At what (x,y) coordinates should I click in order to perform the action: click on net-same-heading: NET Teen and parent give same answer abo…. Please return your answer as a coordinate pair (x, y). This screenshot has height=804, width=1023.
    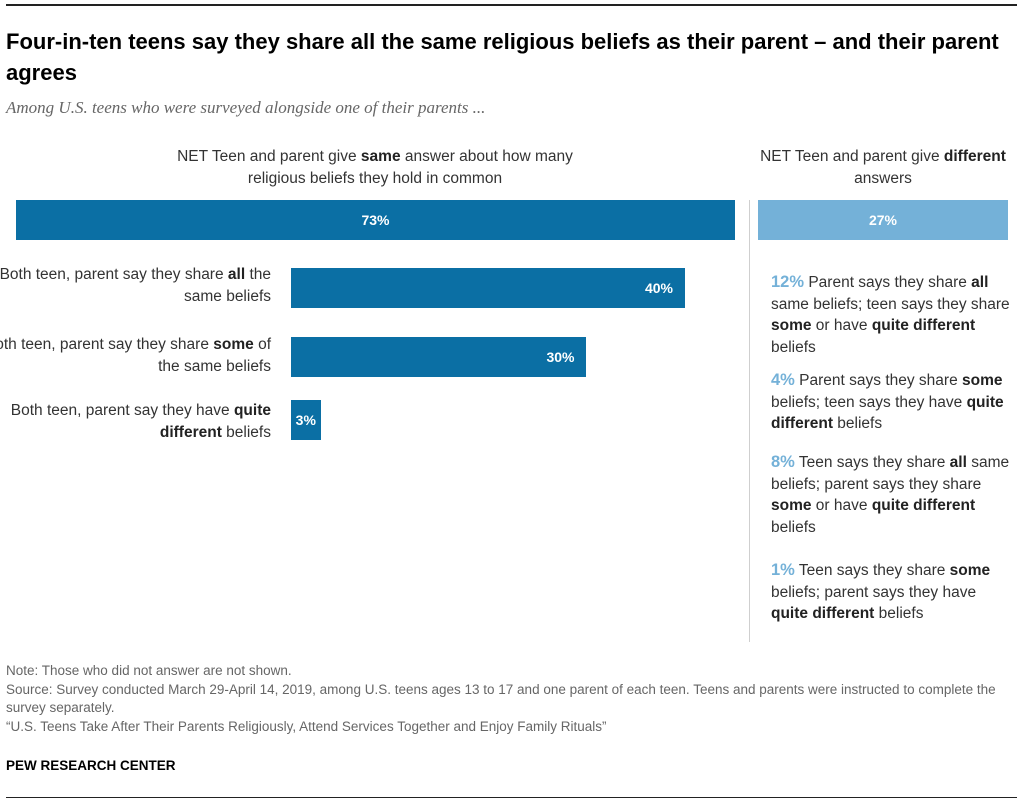
    Looking at the image, I should click on (375, 167).